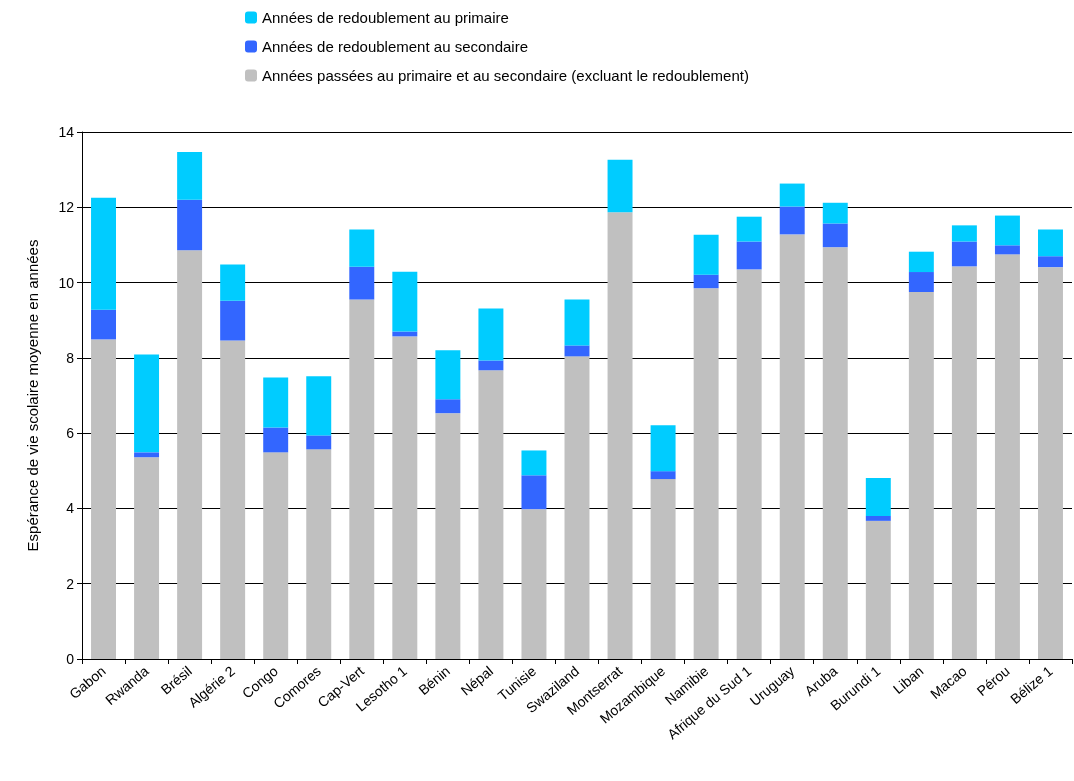 The width and height of the screenshot is (1074, 781). I want to click on y-tick-label: 0, so click(70, 659).